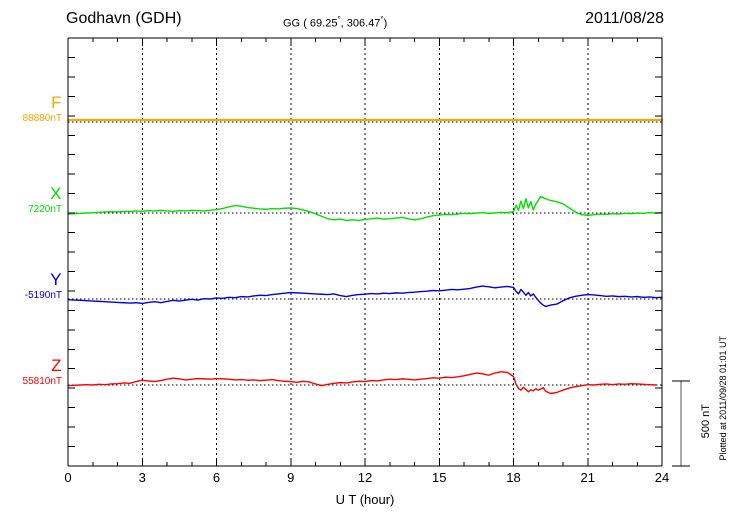 This screenshot has width=730, height=520. Describe the element at coordinates (587, 477) in the screenshot. I see `x-tick-label-21: 21` at that location.